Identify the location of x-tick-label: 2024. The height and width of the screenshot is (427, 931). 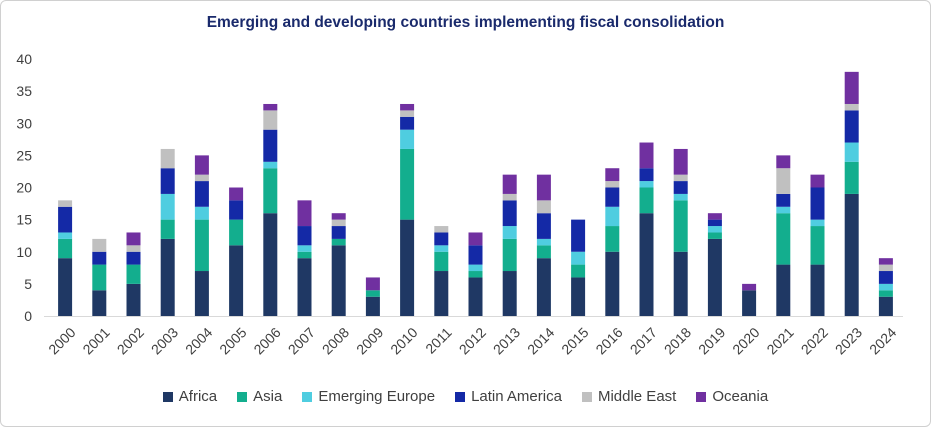
(882, 340).